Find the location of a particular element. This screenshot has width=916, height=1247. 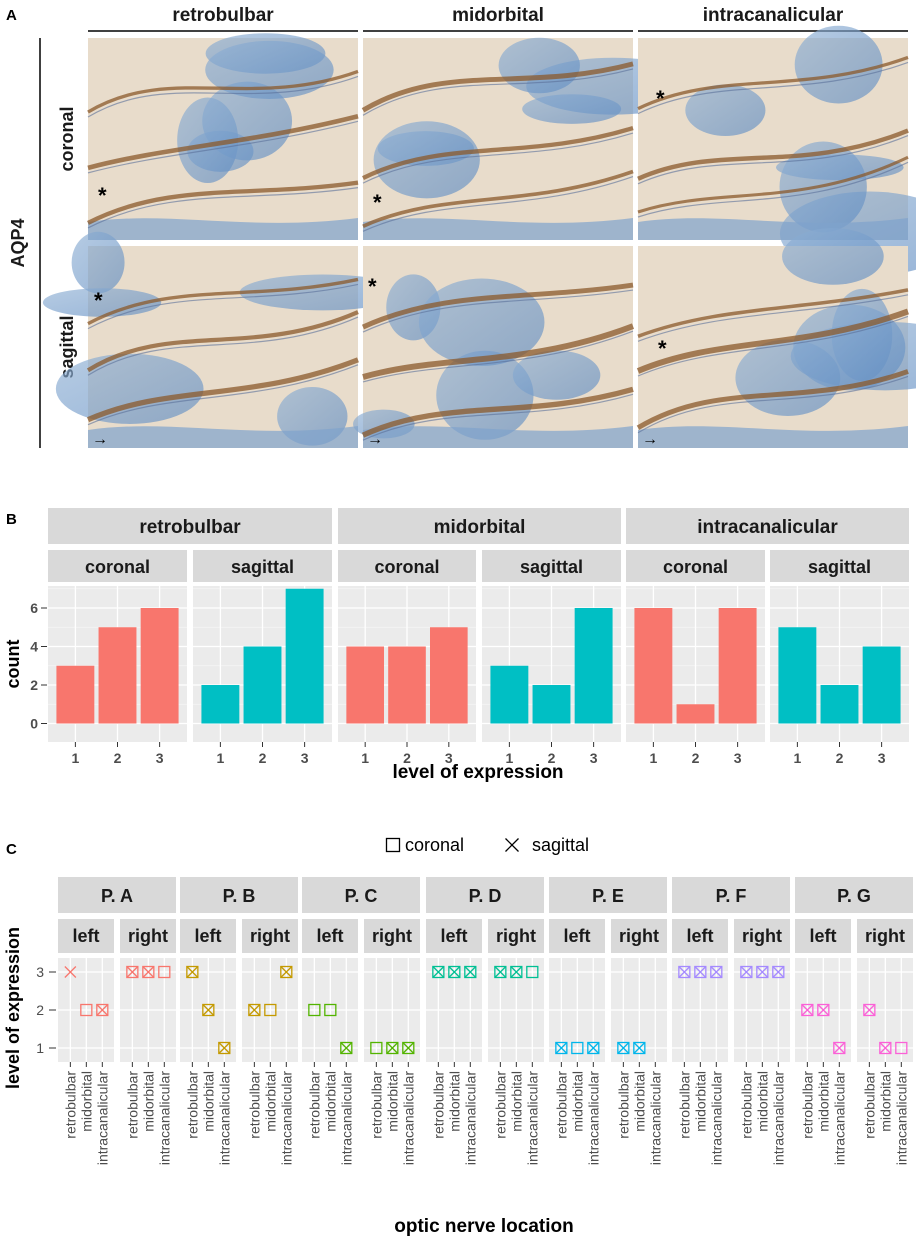

y-axis-label: level of expression is located at coordinates (13, 1008).